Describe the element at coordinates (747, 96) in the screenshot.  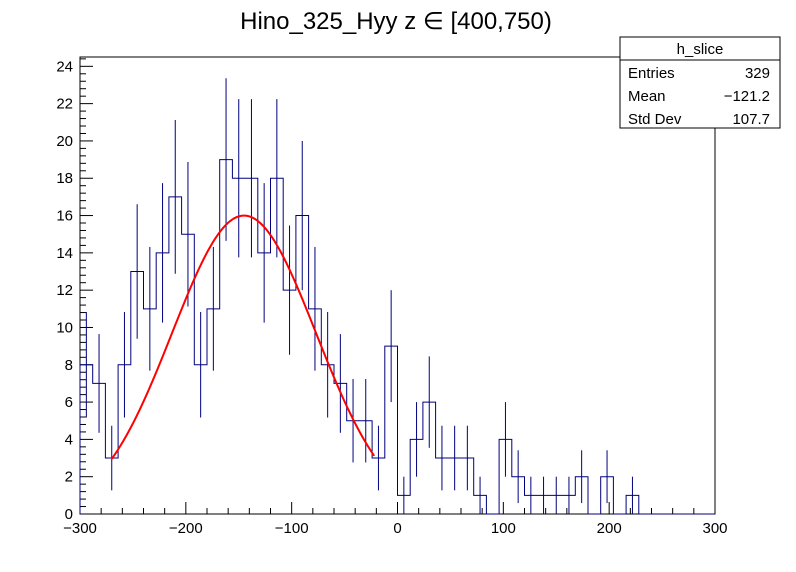
I see `stats-mean-value: −121.2` at that location.